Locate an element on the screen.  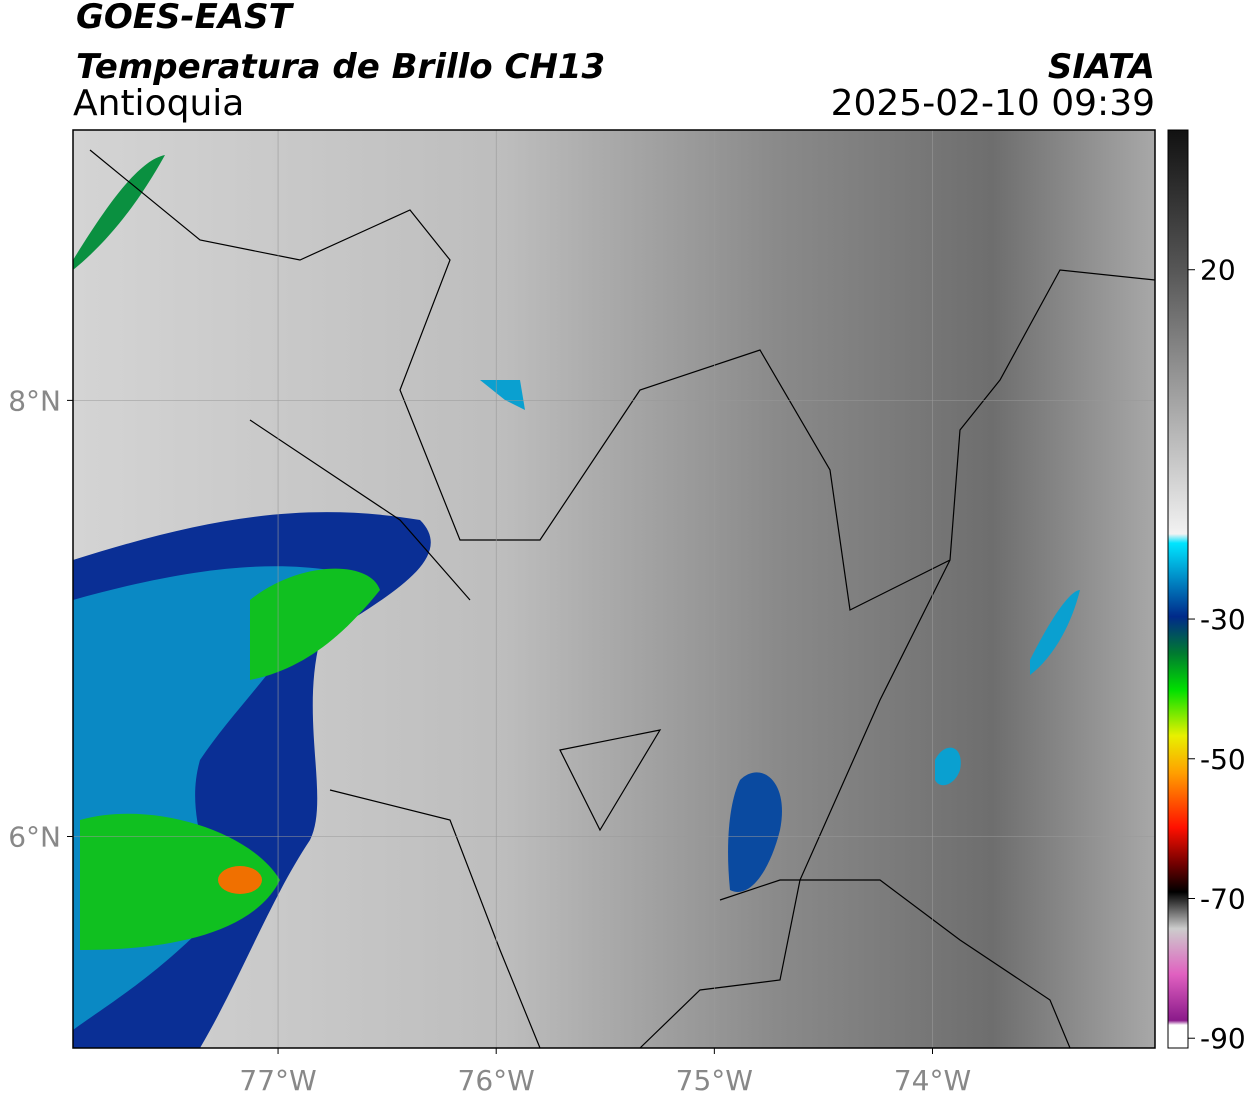
colorbar-tick-label: -50 is located at coordinates (1223, 759).